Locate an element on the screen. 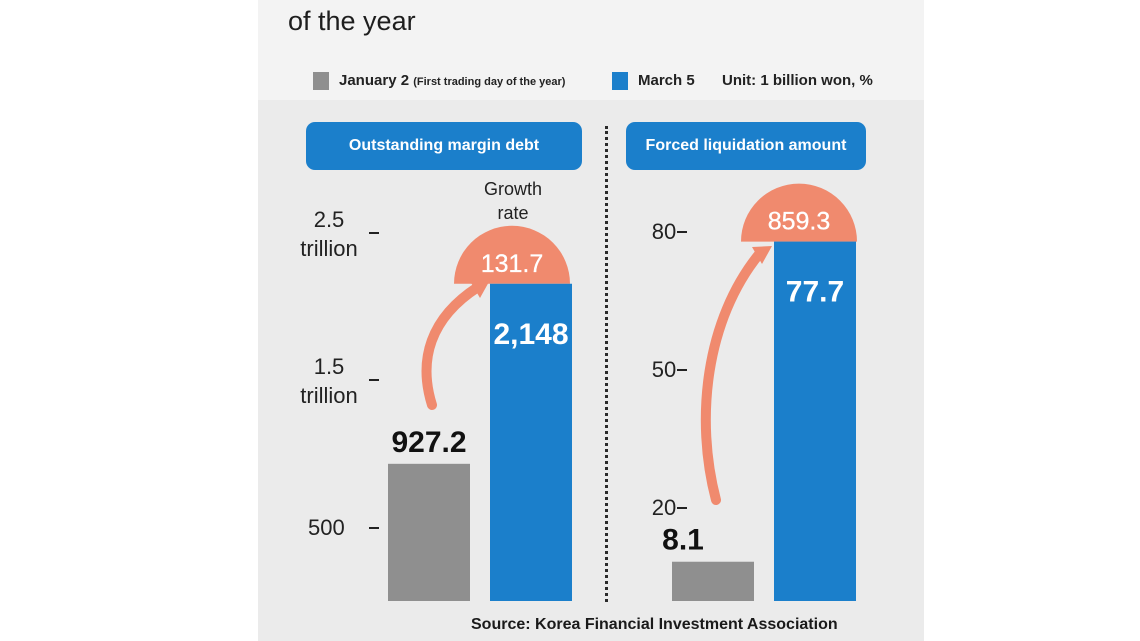 This screenshot has width=1140, height=641. legend-unit: Unit: 1 billion won, % is located at coordinates (817, 82).